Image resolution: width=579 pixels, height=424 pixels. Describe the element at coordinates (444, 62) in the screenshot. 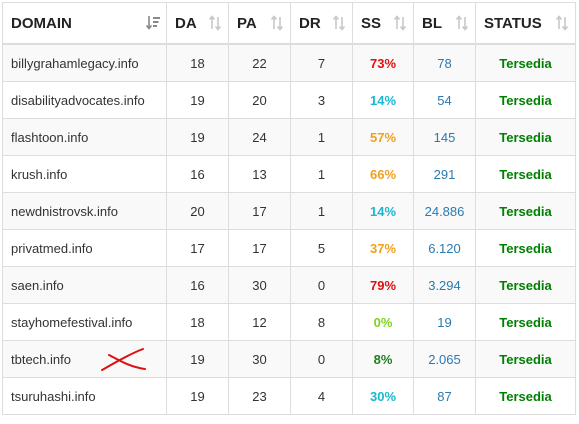

I see `bl-cell: 78` at that location.